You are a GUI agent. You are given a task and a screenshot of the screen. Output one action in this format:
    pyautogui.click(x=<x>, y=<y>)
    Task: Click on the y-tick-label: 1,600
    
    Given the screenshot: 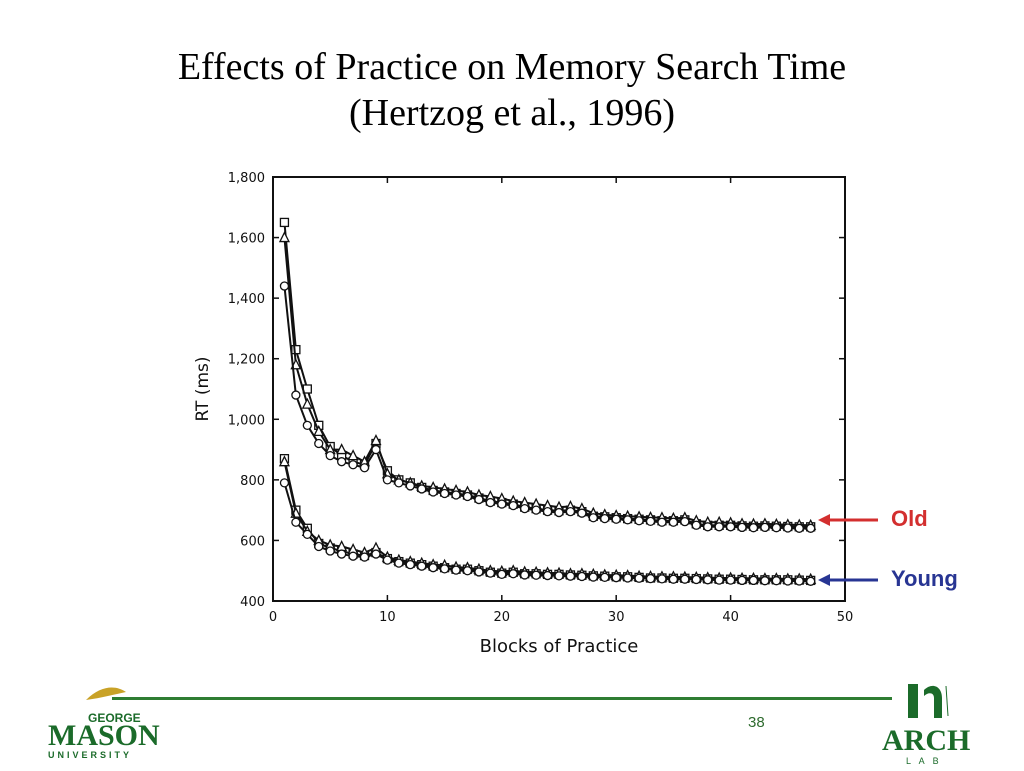 What is the action you would take?
    pyautogui.click(x=246, y=239)
    